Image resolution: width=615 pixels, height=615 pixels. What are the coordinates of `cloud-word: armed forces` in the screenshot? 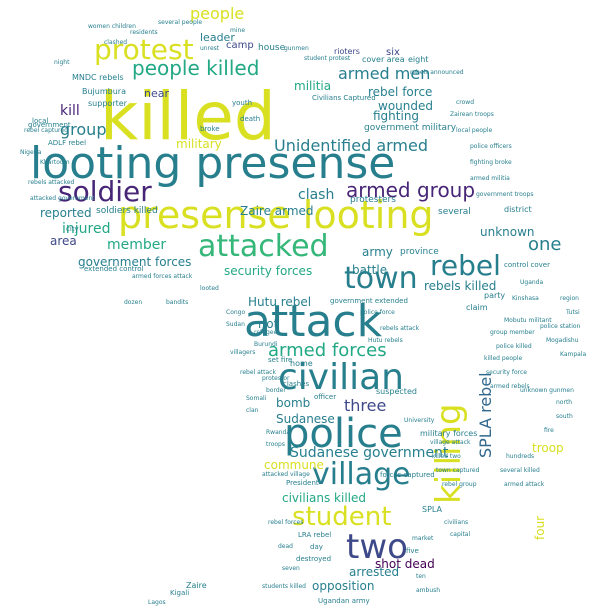 It's located at (327, 350).